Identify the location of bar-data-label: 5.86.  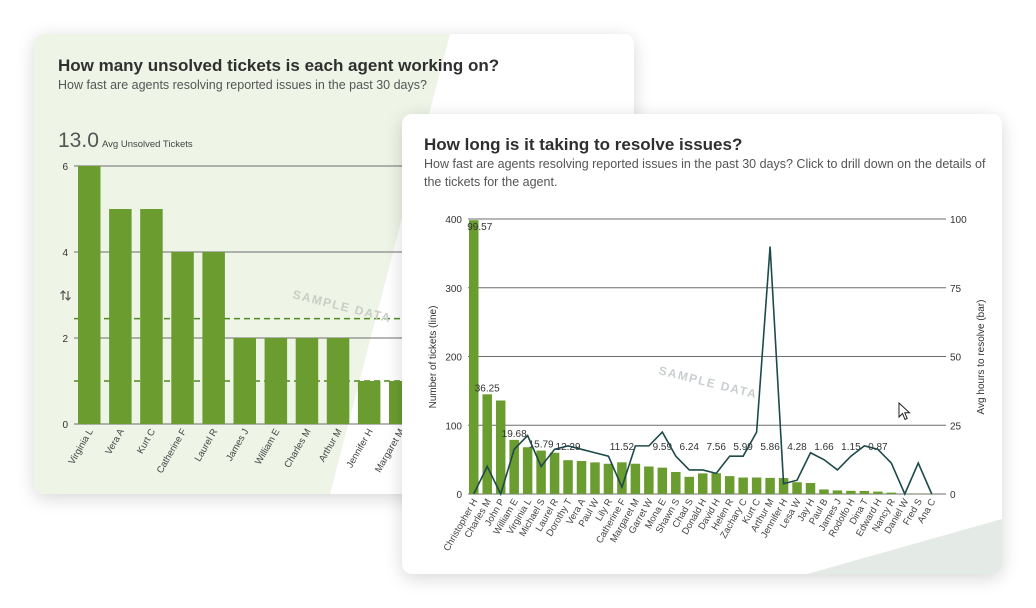
(770, 447).